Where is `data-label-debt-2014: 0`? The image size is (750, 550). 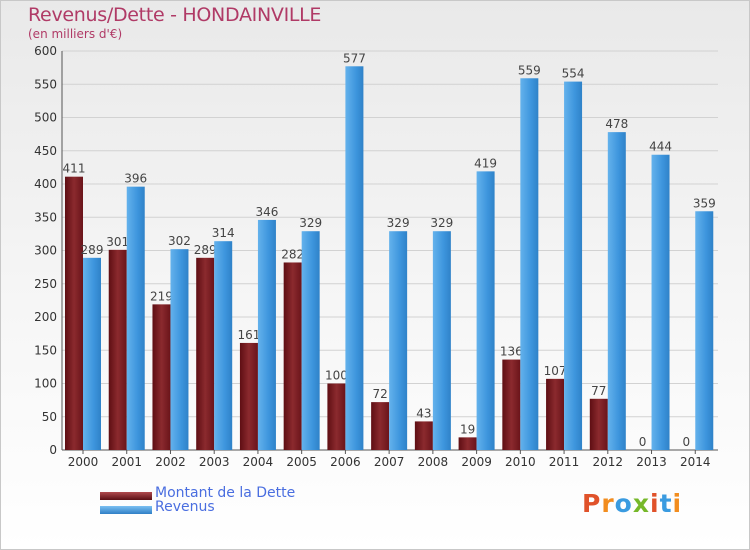 data-label-debt-2014: 0 is located at coordinates (686, 442).